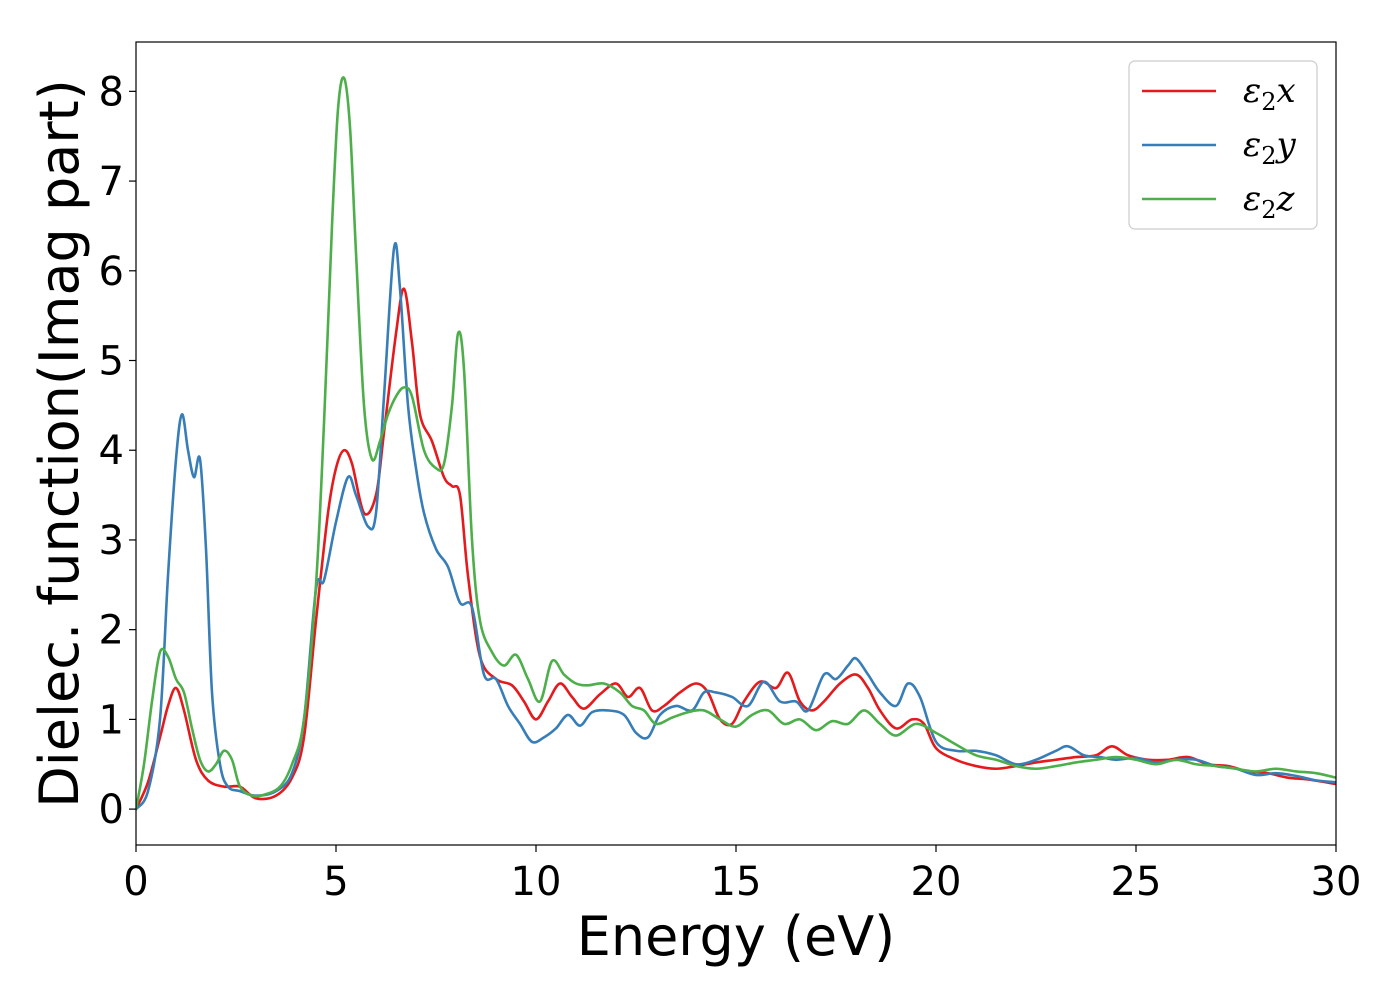 The image size is (1400, 1000). I want to click on y-tick-label: 2, so click(111, 631).